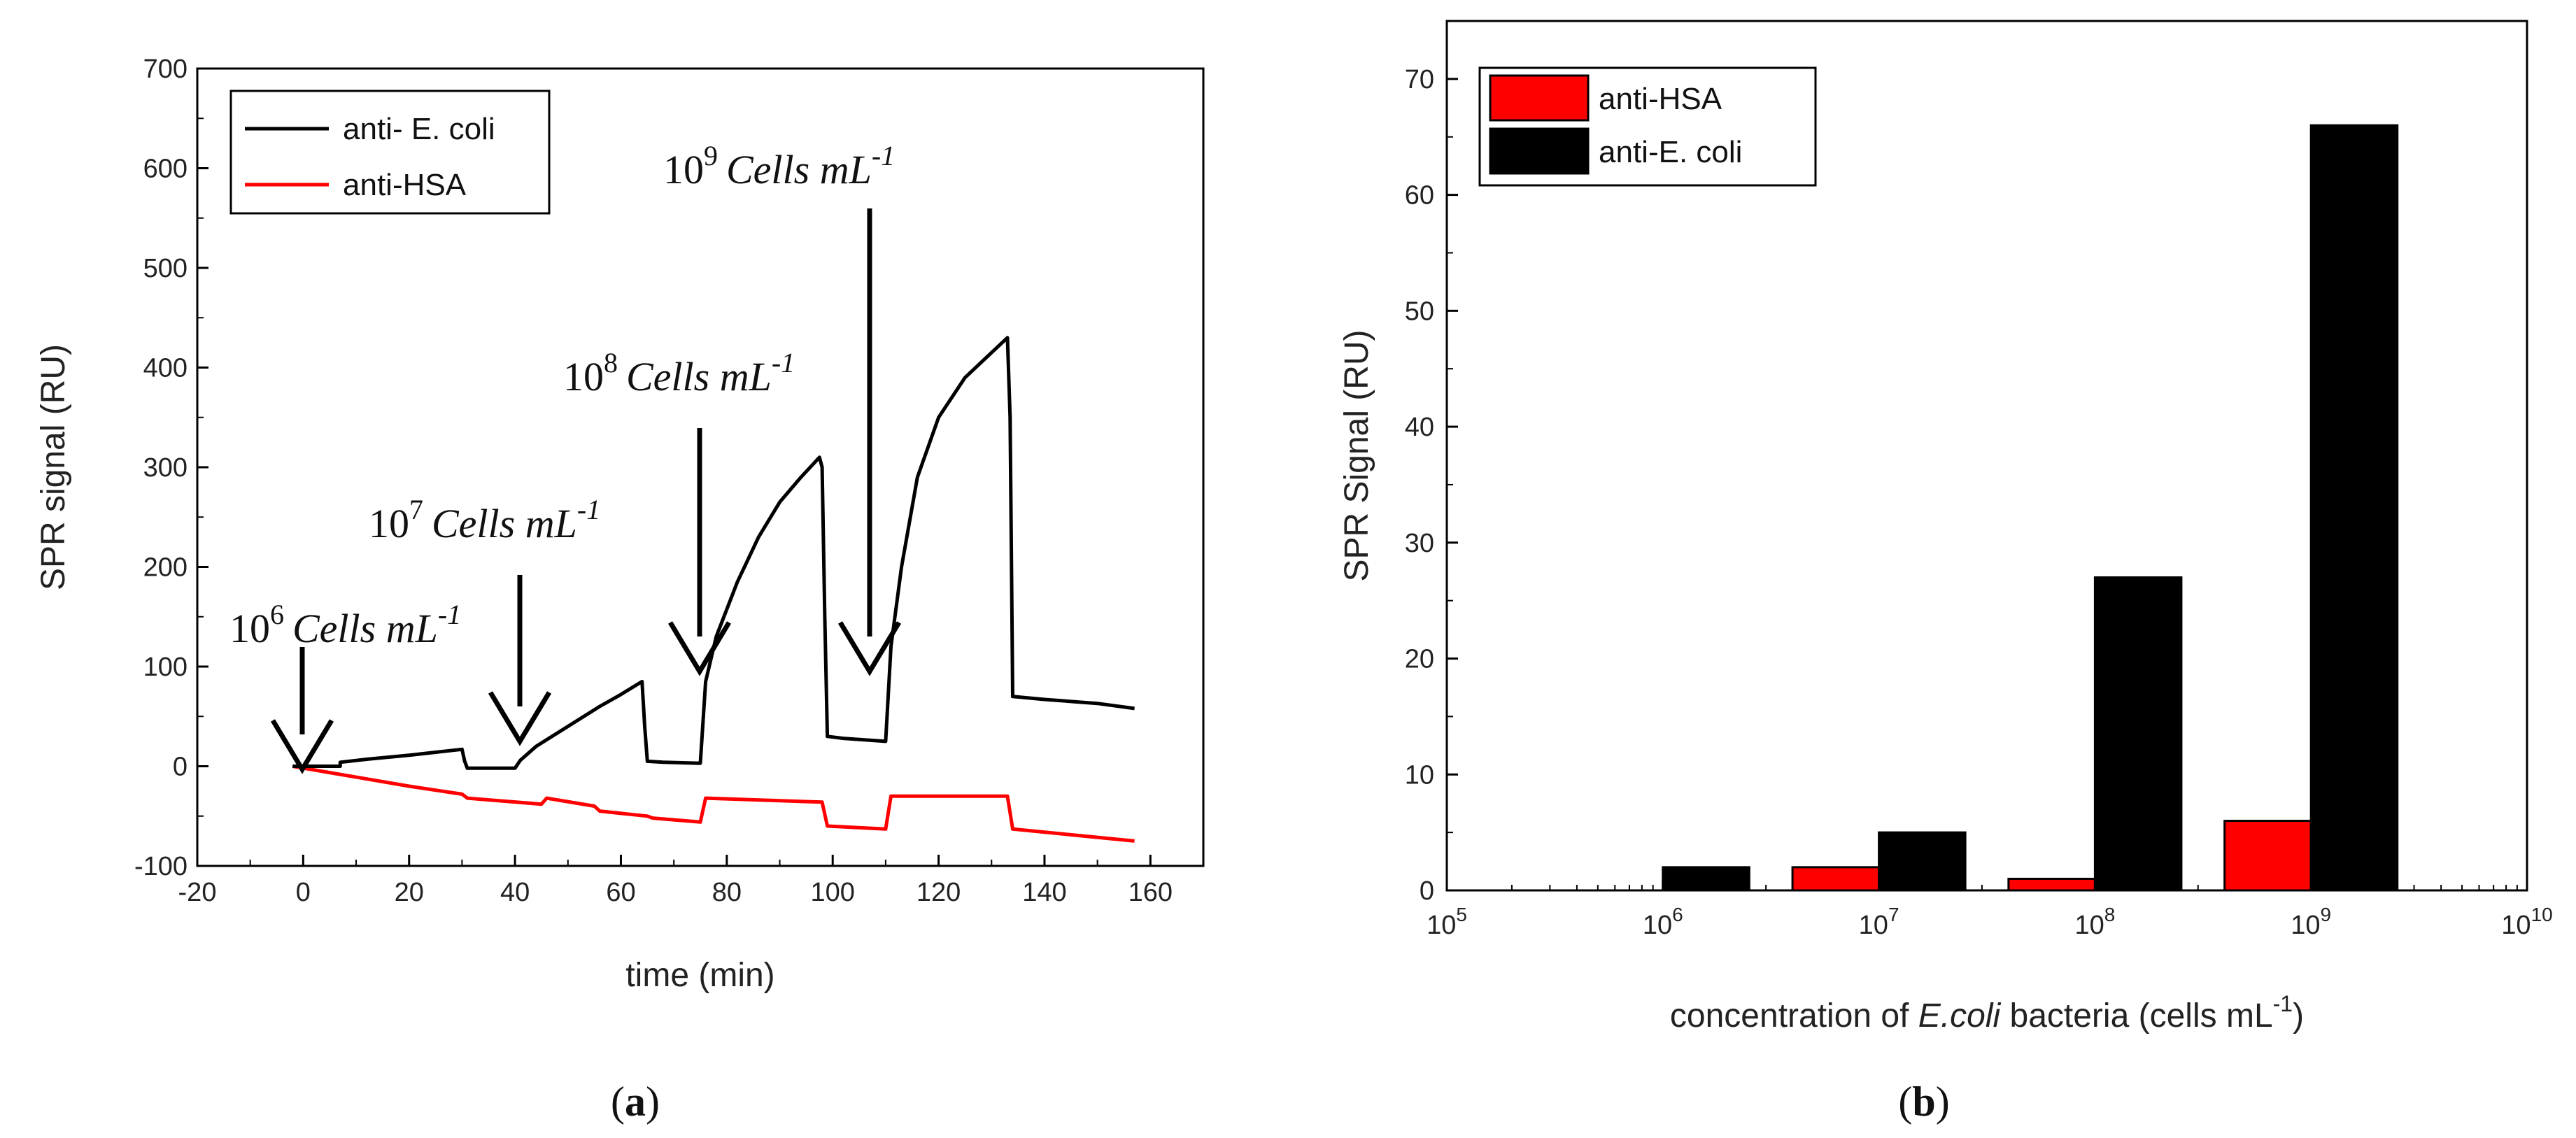 This screenshot has height=1138, width=2576. What do you see at coordinates (416, 510) in the screenshot?
I see `annotation-exponent: 7` at bounding box center [416, 510].